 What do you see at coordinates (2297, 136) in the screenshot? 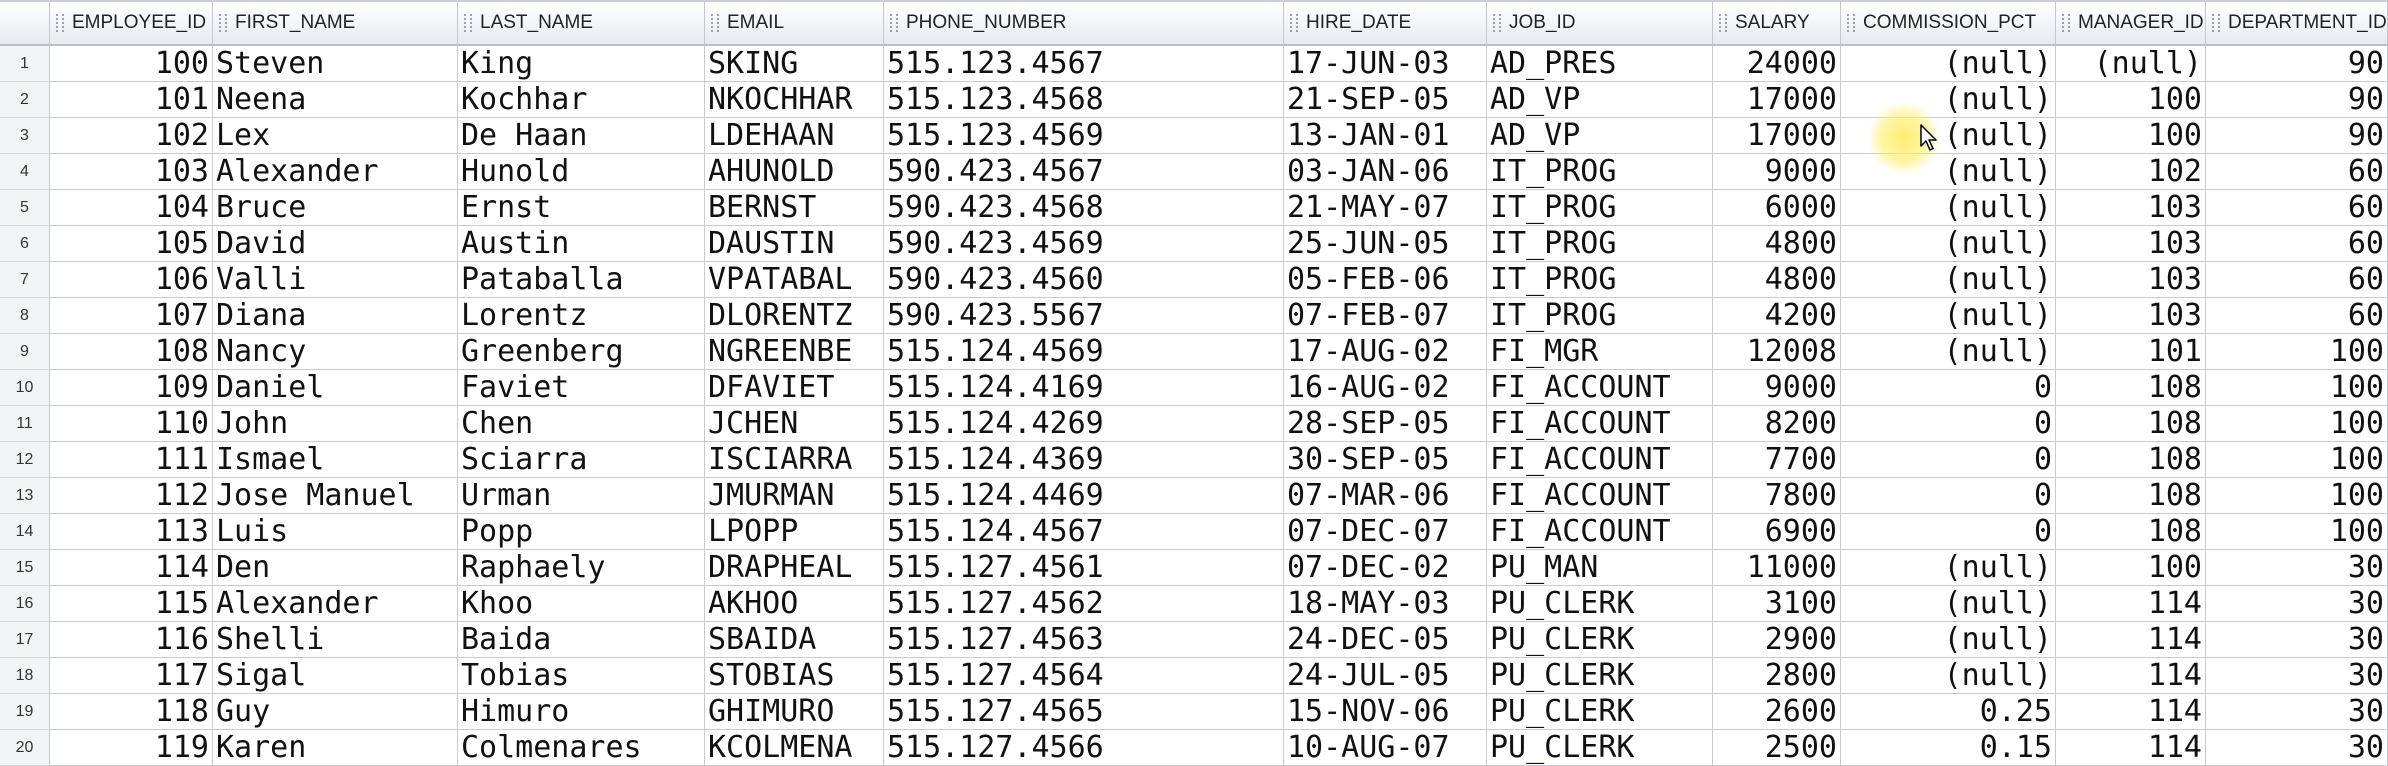
I see `cell-department-id: 90` at bounding box center [2297, 136].